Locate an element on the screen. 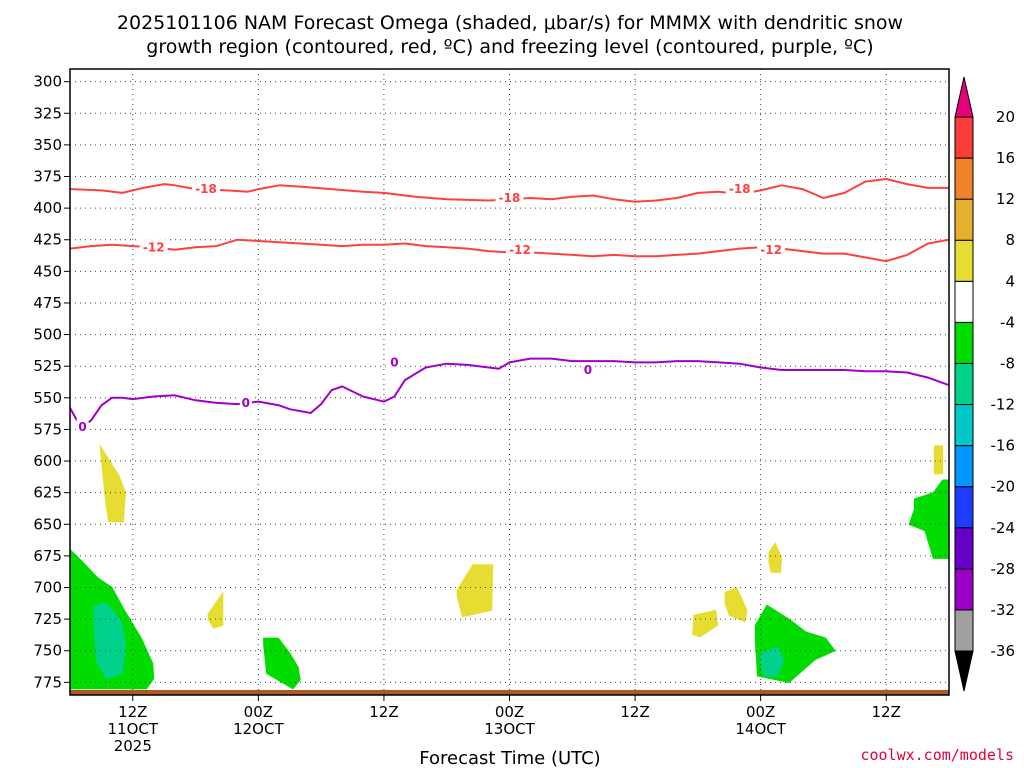 The width and height of the screenshot is (1024, 768). colorbar-label: -32 is located at coordinates (1003, 610).